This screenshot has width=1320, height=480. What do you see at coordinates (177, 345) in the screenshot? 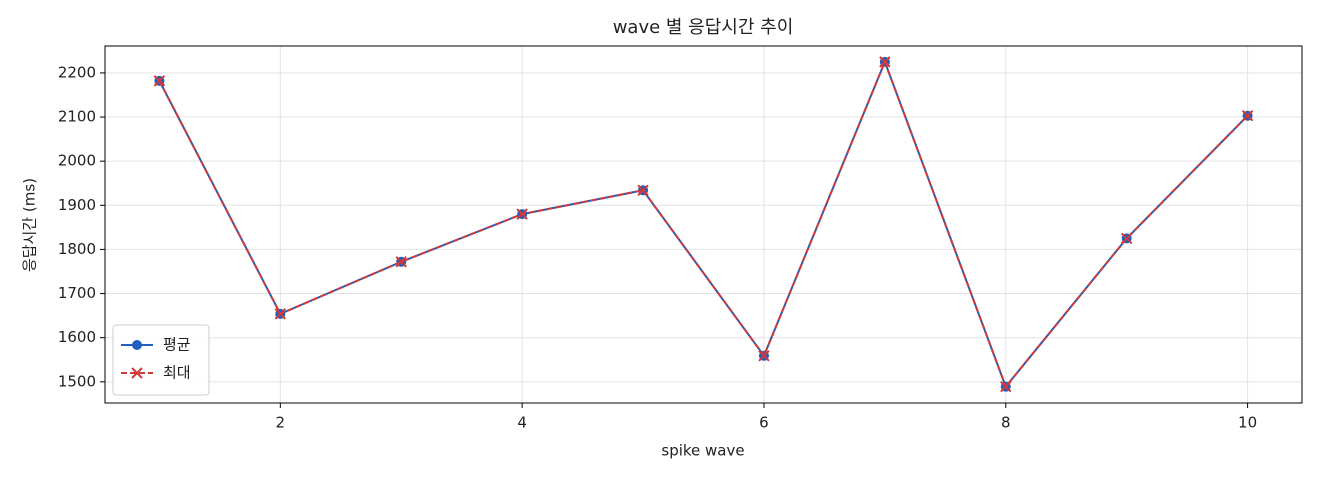
I see `legend-label: 평균` at bounding box center [177, 345].